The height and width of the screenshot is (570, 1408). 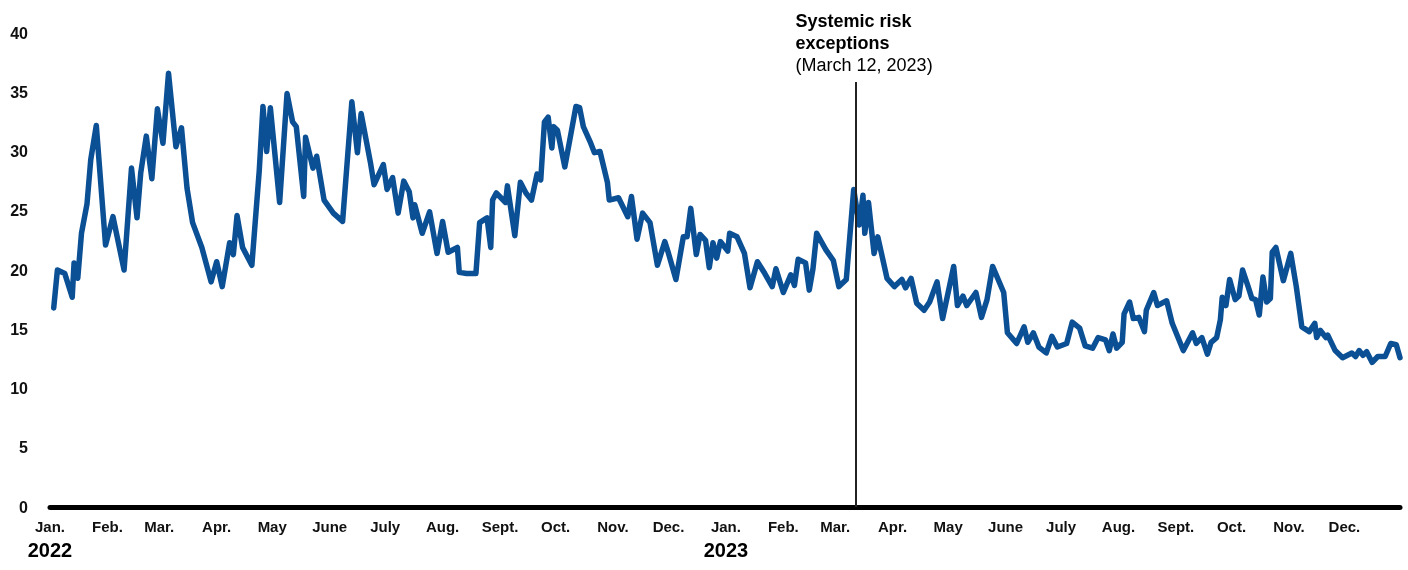 I want to click on y-tick-label: 35, so click(x=19, y=92).